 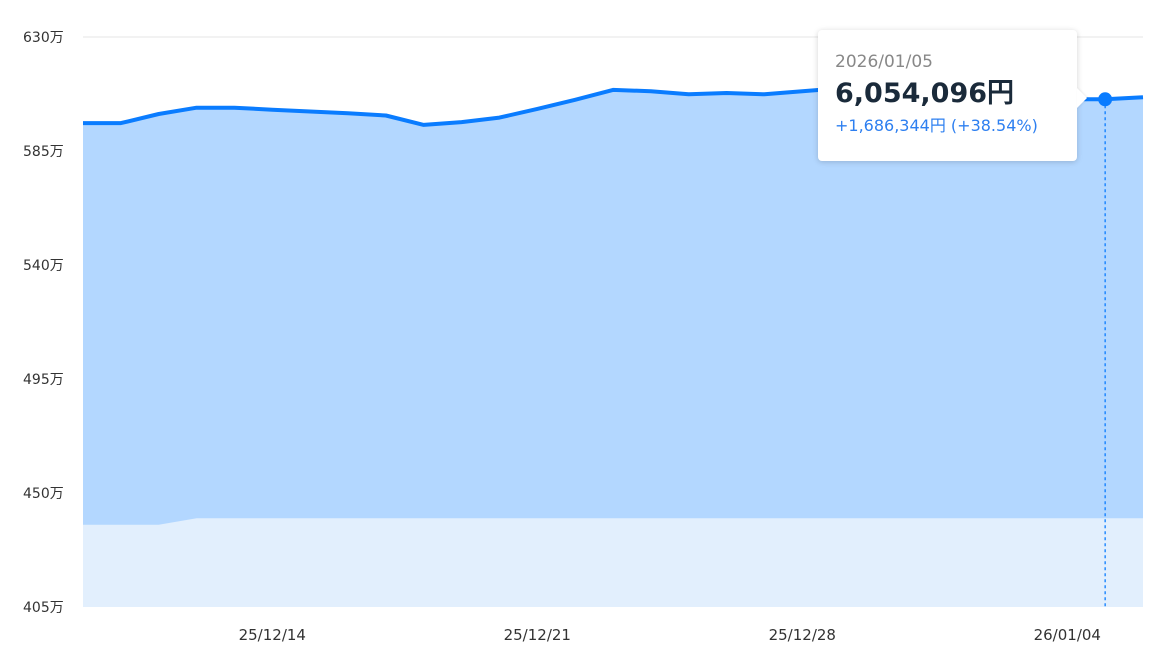 I want to click on cursor-point, so click(x=1105, y=99).